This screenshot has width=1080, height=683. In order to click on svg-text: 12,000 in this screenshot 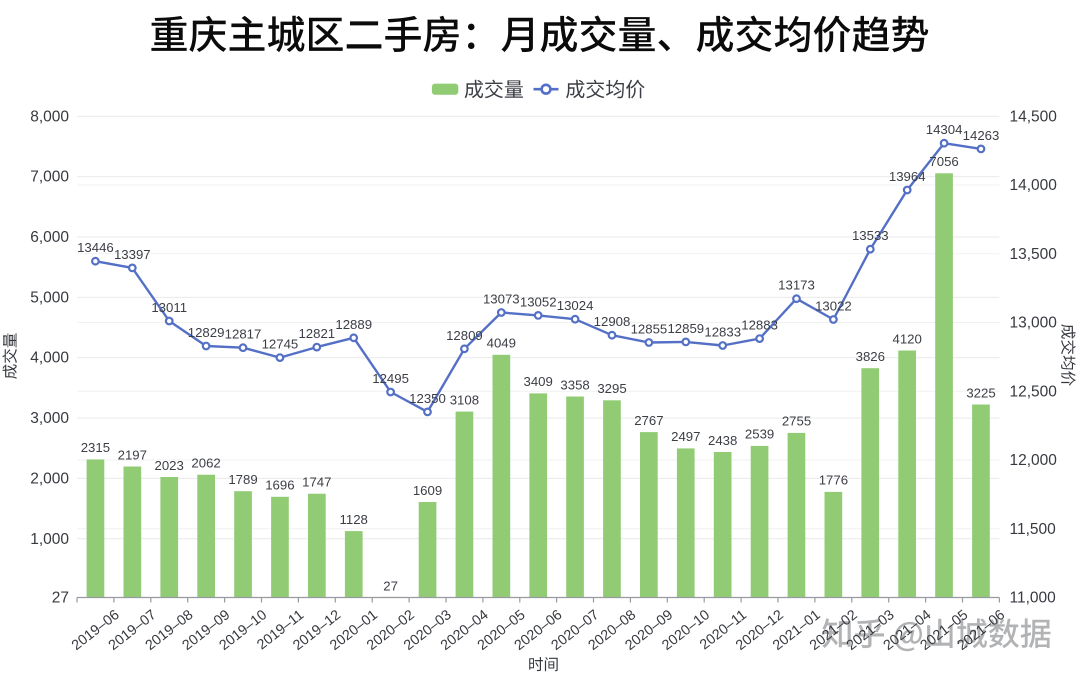, I will do `click(1034, 460)`.